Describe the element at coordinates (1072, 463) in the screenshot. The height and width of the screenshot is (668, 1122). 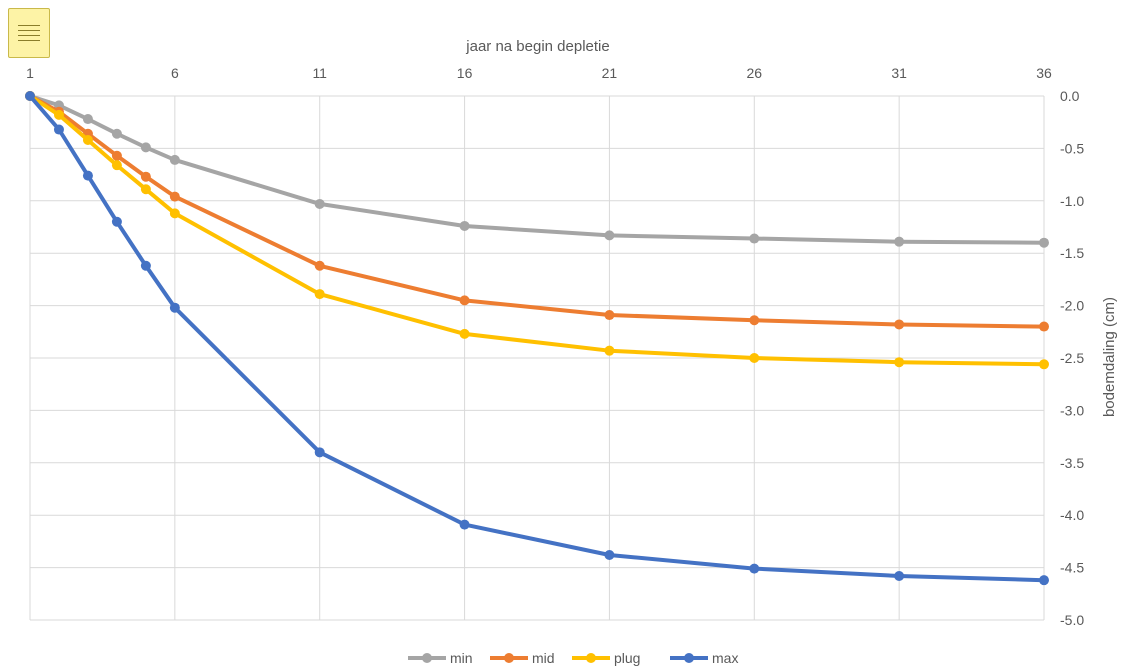
I see `y-tick-label: -3.5` at that location.